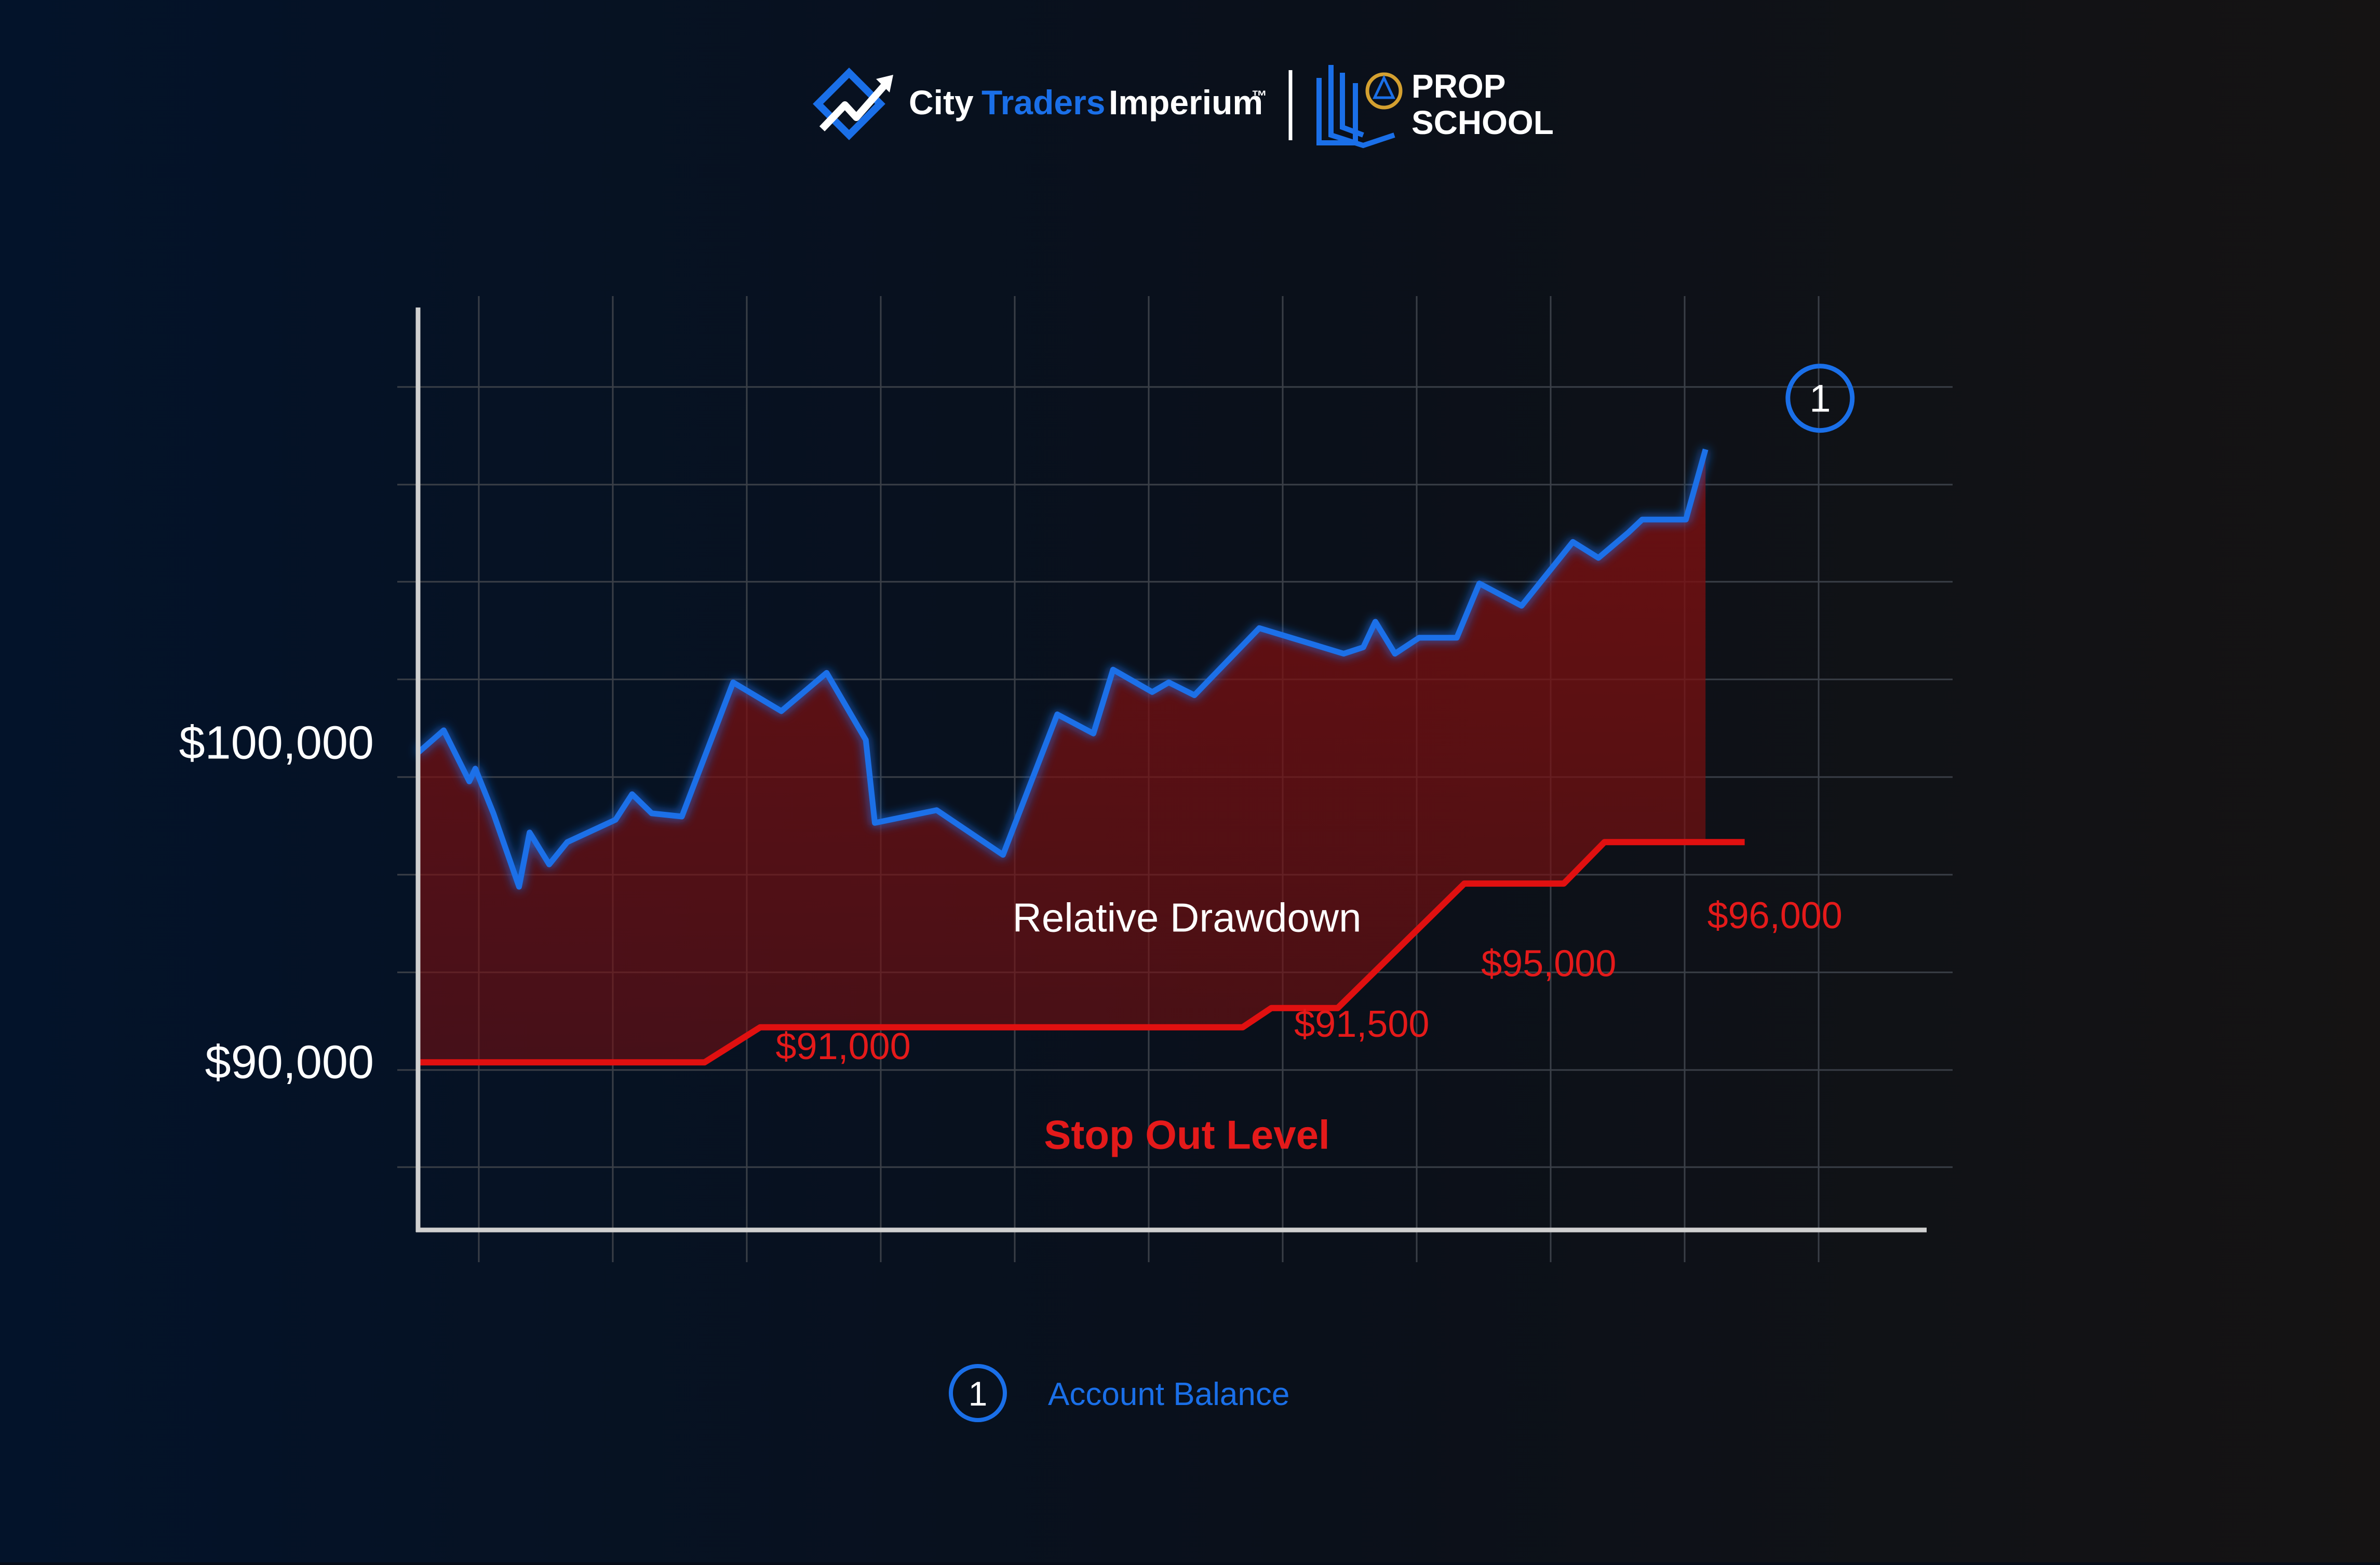  I want to click on brand-header: City Traders Imperium ™ PROP SCHOOL, so click(1183, 107).